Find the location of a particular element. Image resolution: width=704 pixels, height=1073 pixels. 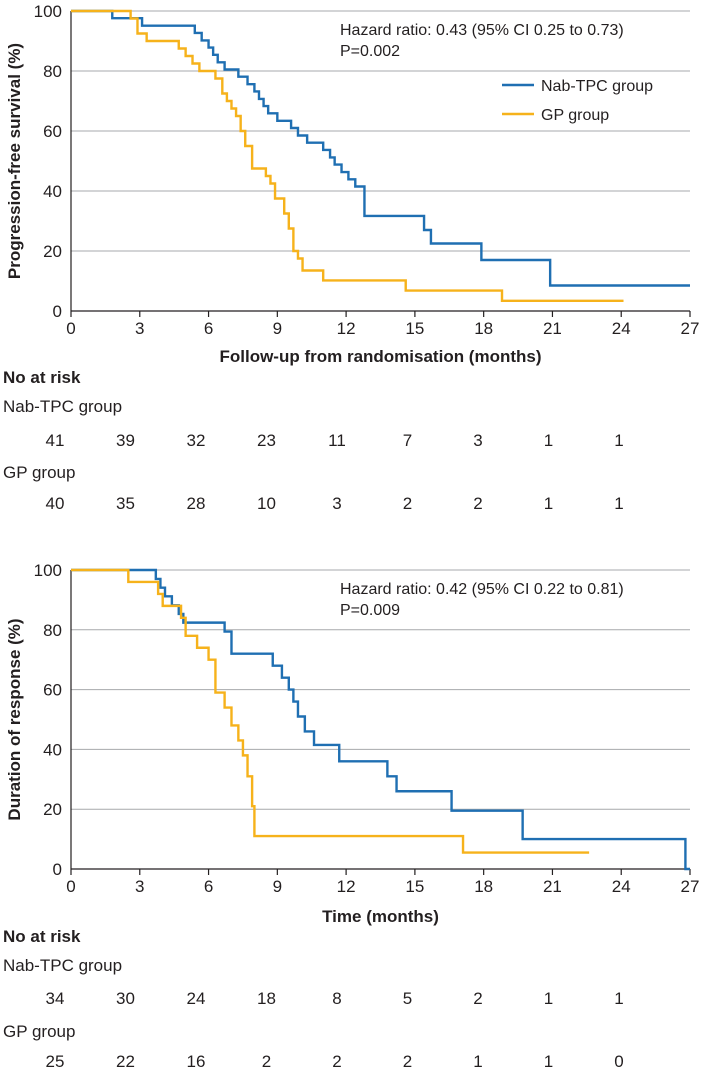

dor-risk-row-label: Nab-TPC group is located at coordinates (62, 965).